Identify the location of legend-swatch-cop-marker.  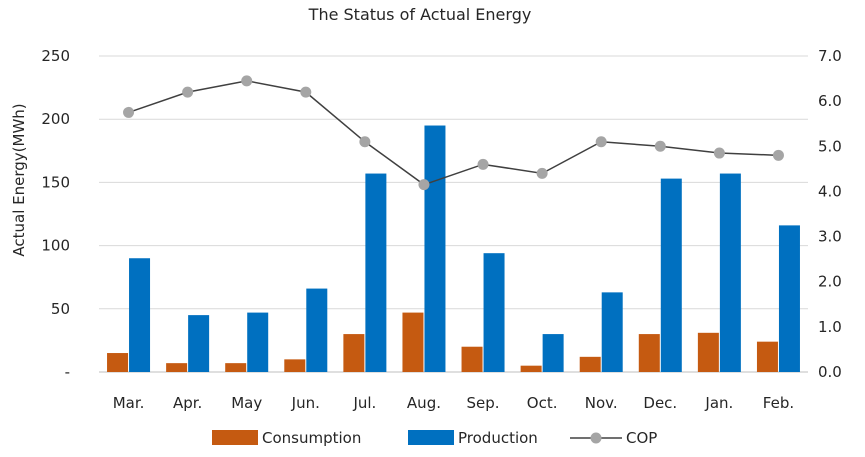
(596, 438).